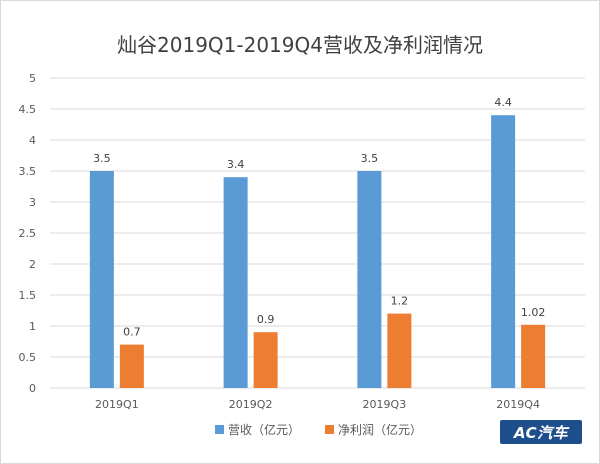 The width and height of the screenshot is (600, 464). I want to click on x-axis: 2019Q1 2019Q2 2019Q3 2019Q4, so click(317, 404).